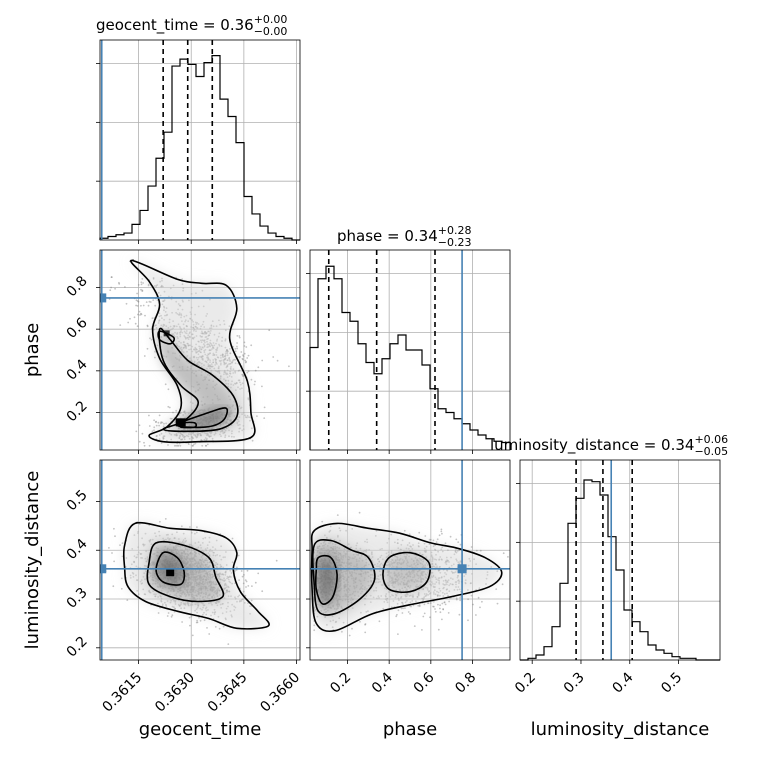 This screenshot has width=760, height=760. I want to click on histogram-geocent-time-panel: geocent_time = 0.36+0.00 −0.00, so click(198, 128).